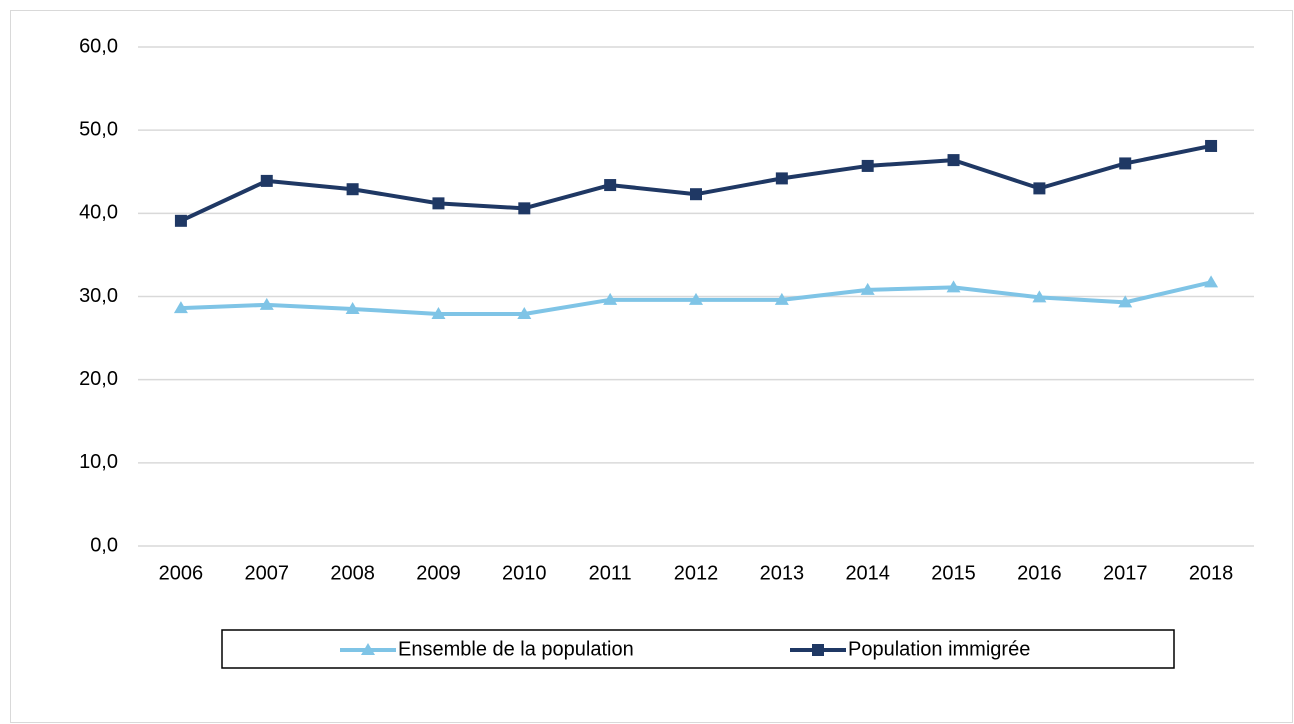 This screenshot has height=724, width=1294. I want to click on x-tick-label: 2013, so click(782, 573).